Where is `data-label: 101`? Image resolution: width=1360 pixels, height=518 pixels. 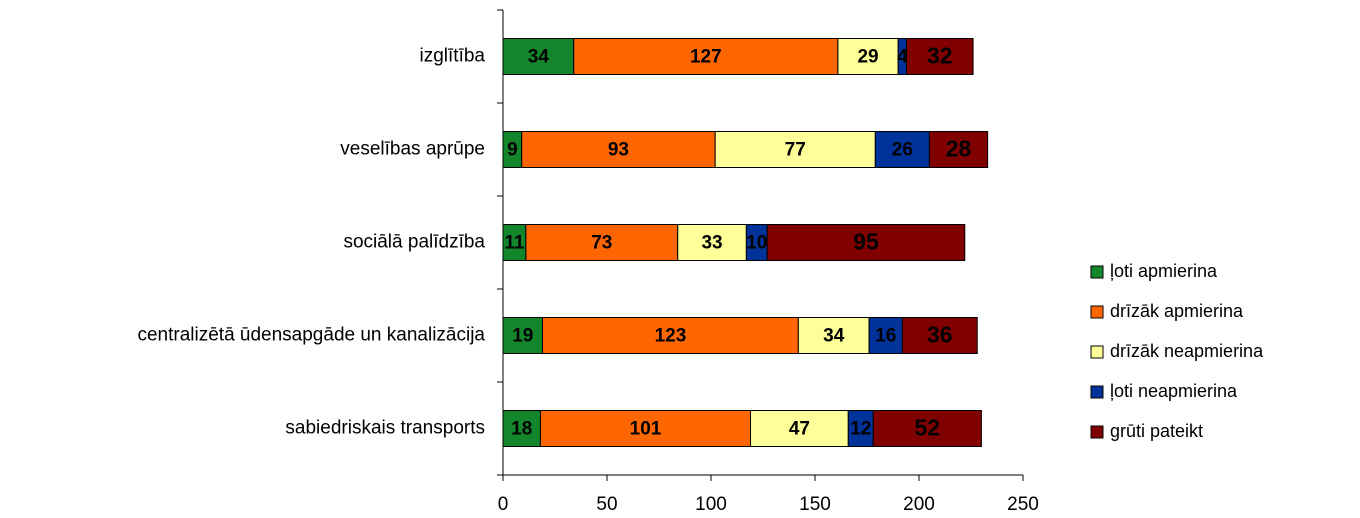
data-label: 101 is located at coordinates (646, 429).